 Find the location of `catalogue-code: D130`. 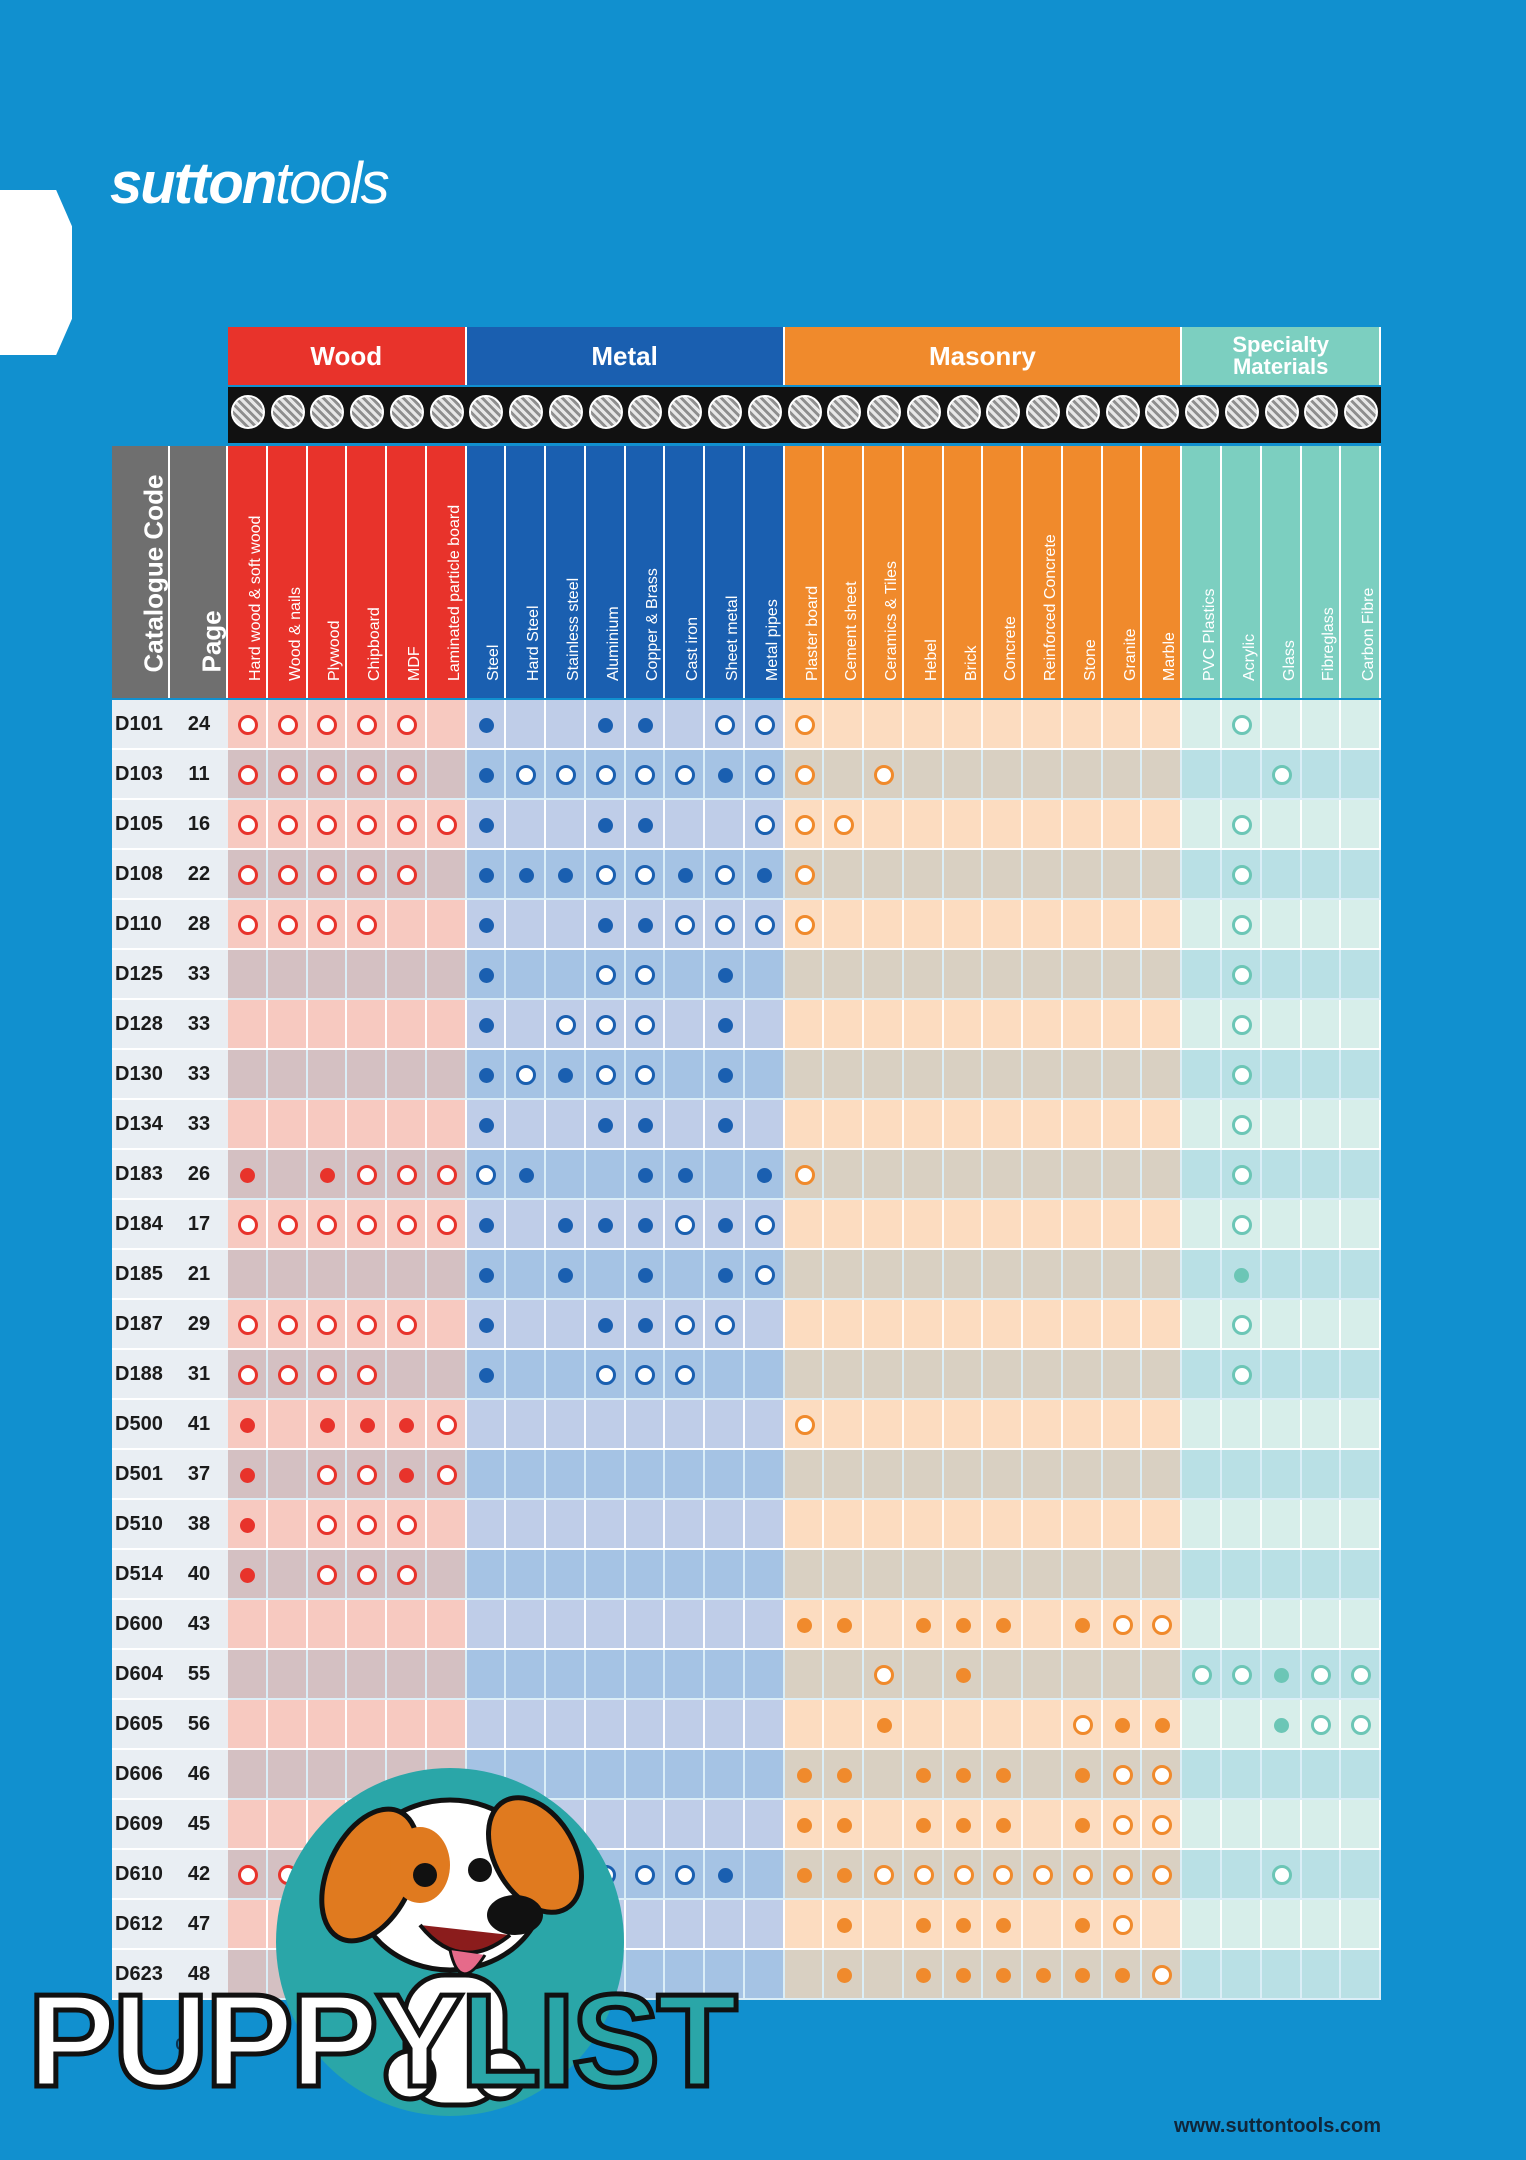

catalogue-code: D130 is located at coordinates (141, 1075).